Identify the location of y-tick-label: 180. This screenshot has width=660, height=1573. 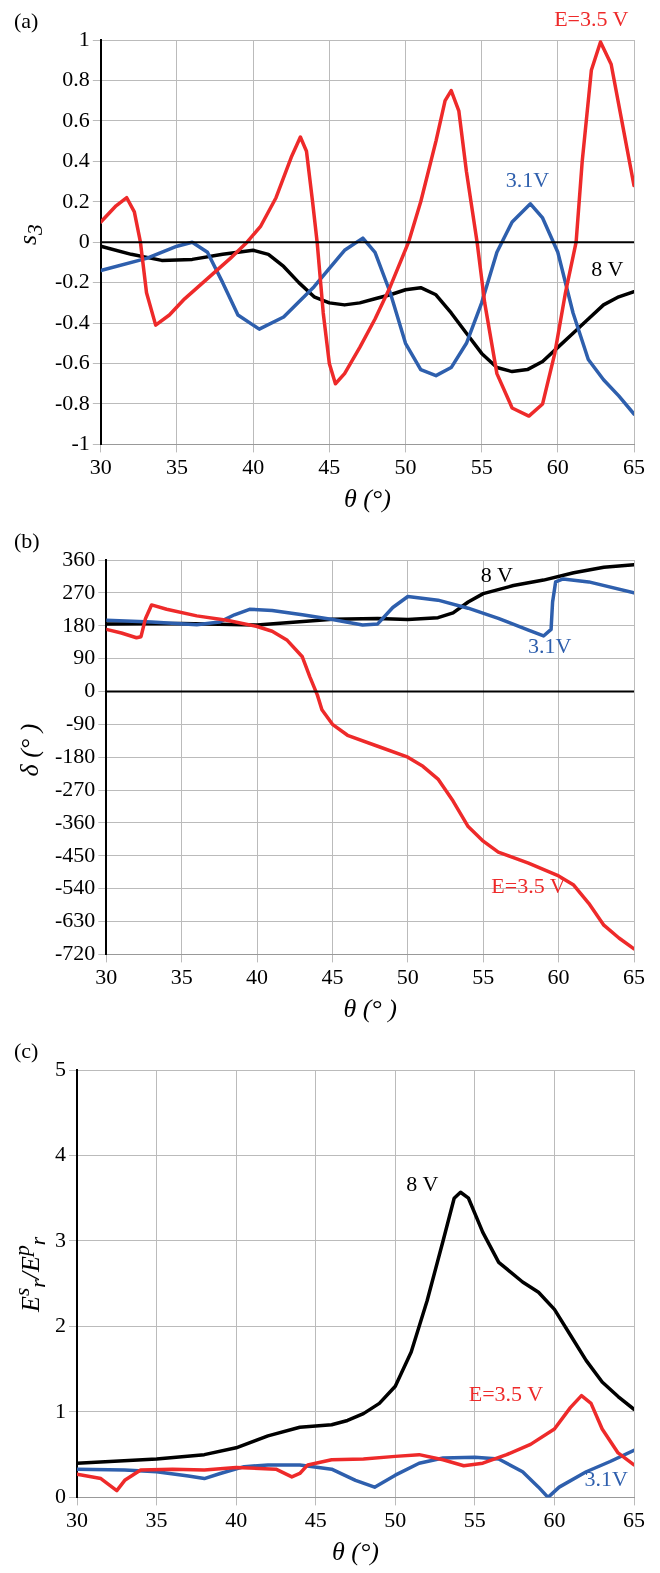
(79, 624).